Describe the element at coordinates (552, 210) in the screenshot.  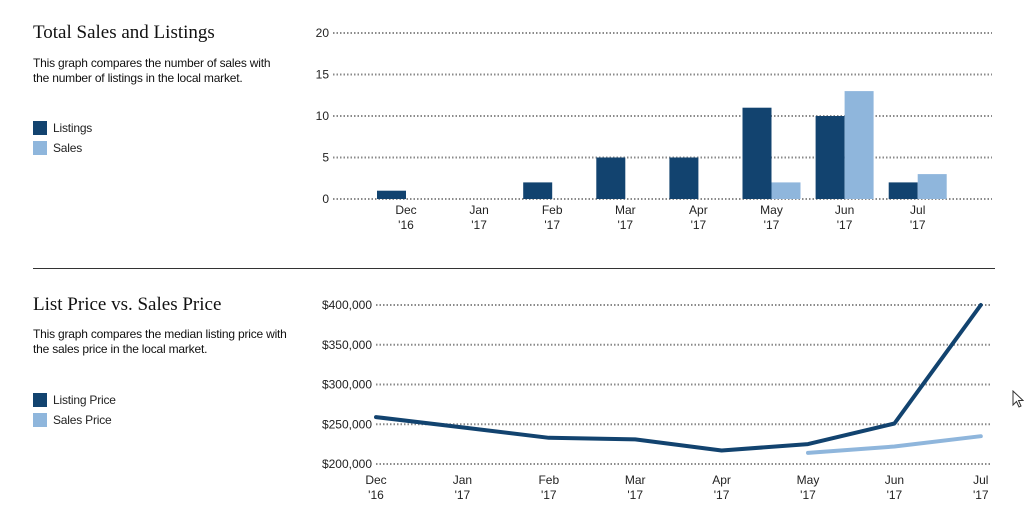
I see `bar-x-tick-label: Feb` at that location.